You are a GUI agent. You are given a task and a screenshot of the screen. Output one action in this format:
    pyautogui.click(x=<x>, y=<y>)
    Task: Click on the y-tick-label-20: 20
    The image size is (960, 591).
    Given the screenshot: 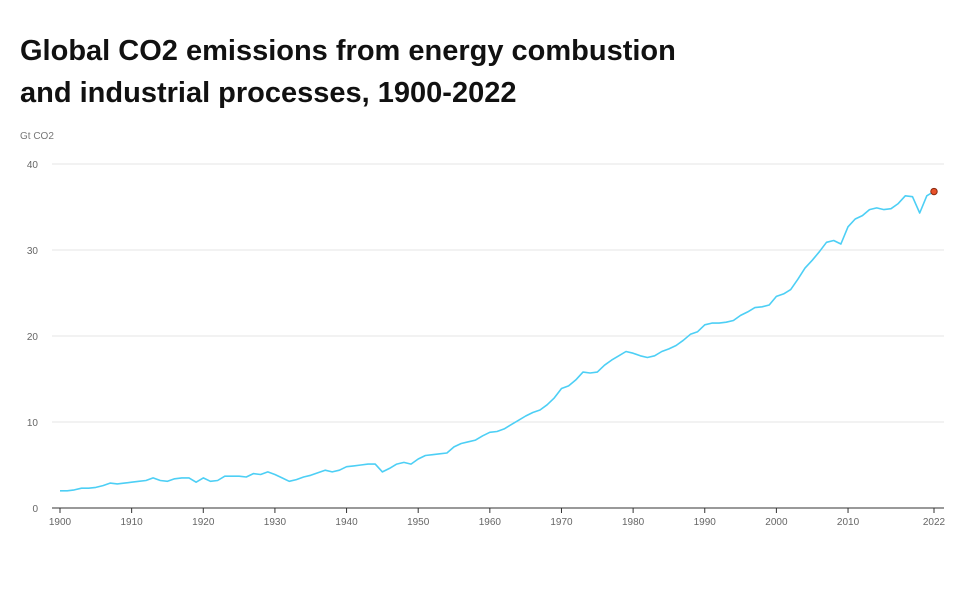 What is the action you would take?
    pyautogui.click(x=33, y=337)
    